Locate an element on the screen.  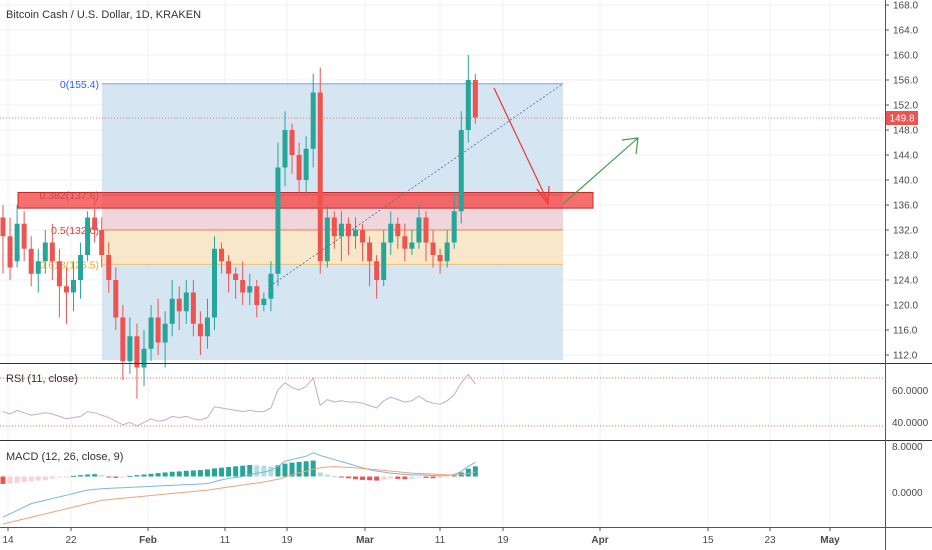
price-tick-label: 124.0 is located at coordinates (905, 281).